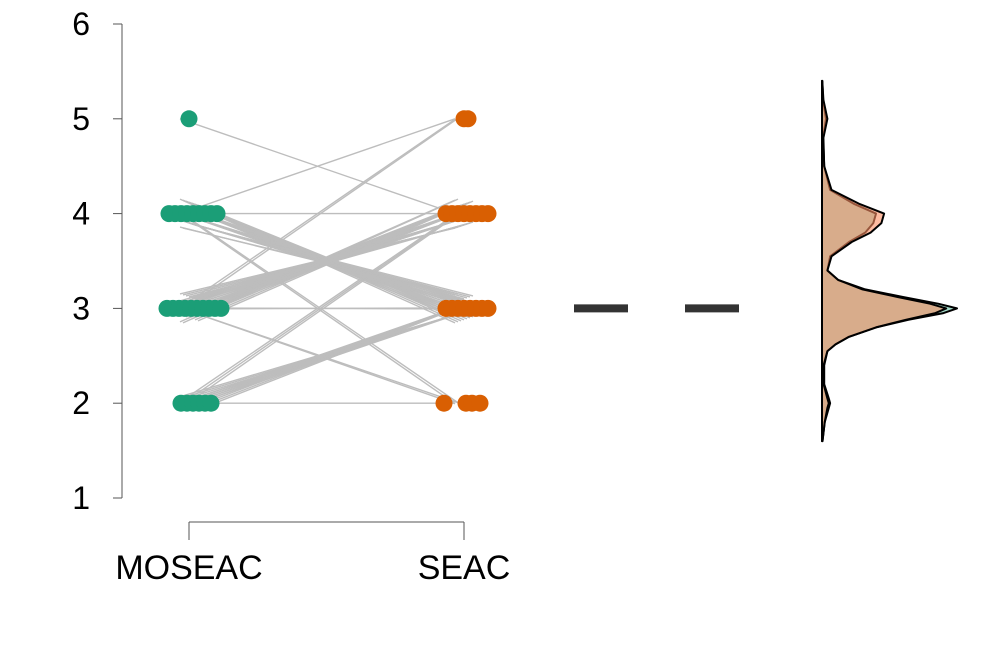 This screenshot has height=667, width=1000. What do you see at coordinates (81, 308) in the screenshot?
I see `y-tick-label: 3` at bounding box center [81, 308].